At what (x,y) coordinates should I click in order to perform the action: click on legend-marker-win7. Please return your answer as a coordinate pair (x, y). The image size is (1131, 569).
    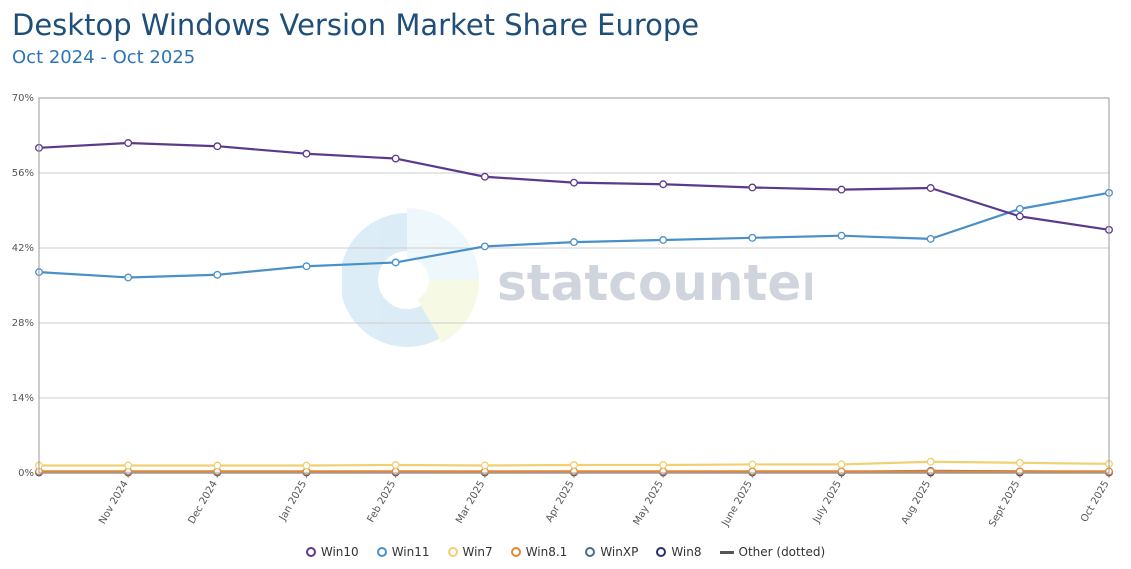
    Looking at the image, I should click on (452, 552).